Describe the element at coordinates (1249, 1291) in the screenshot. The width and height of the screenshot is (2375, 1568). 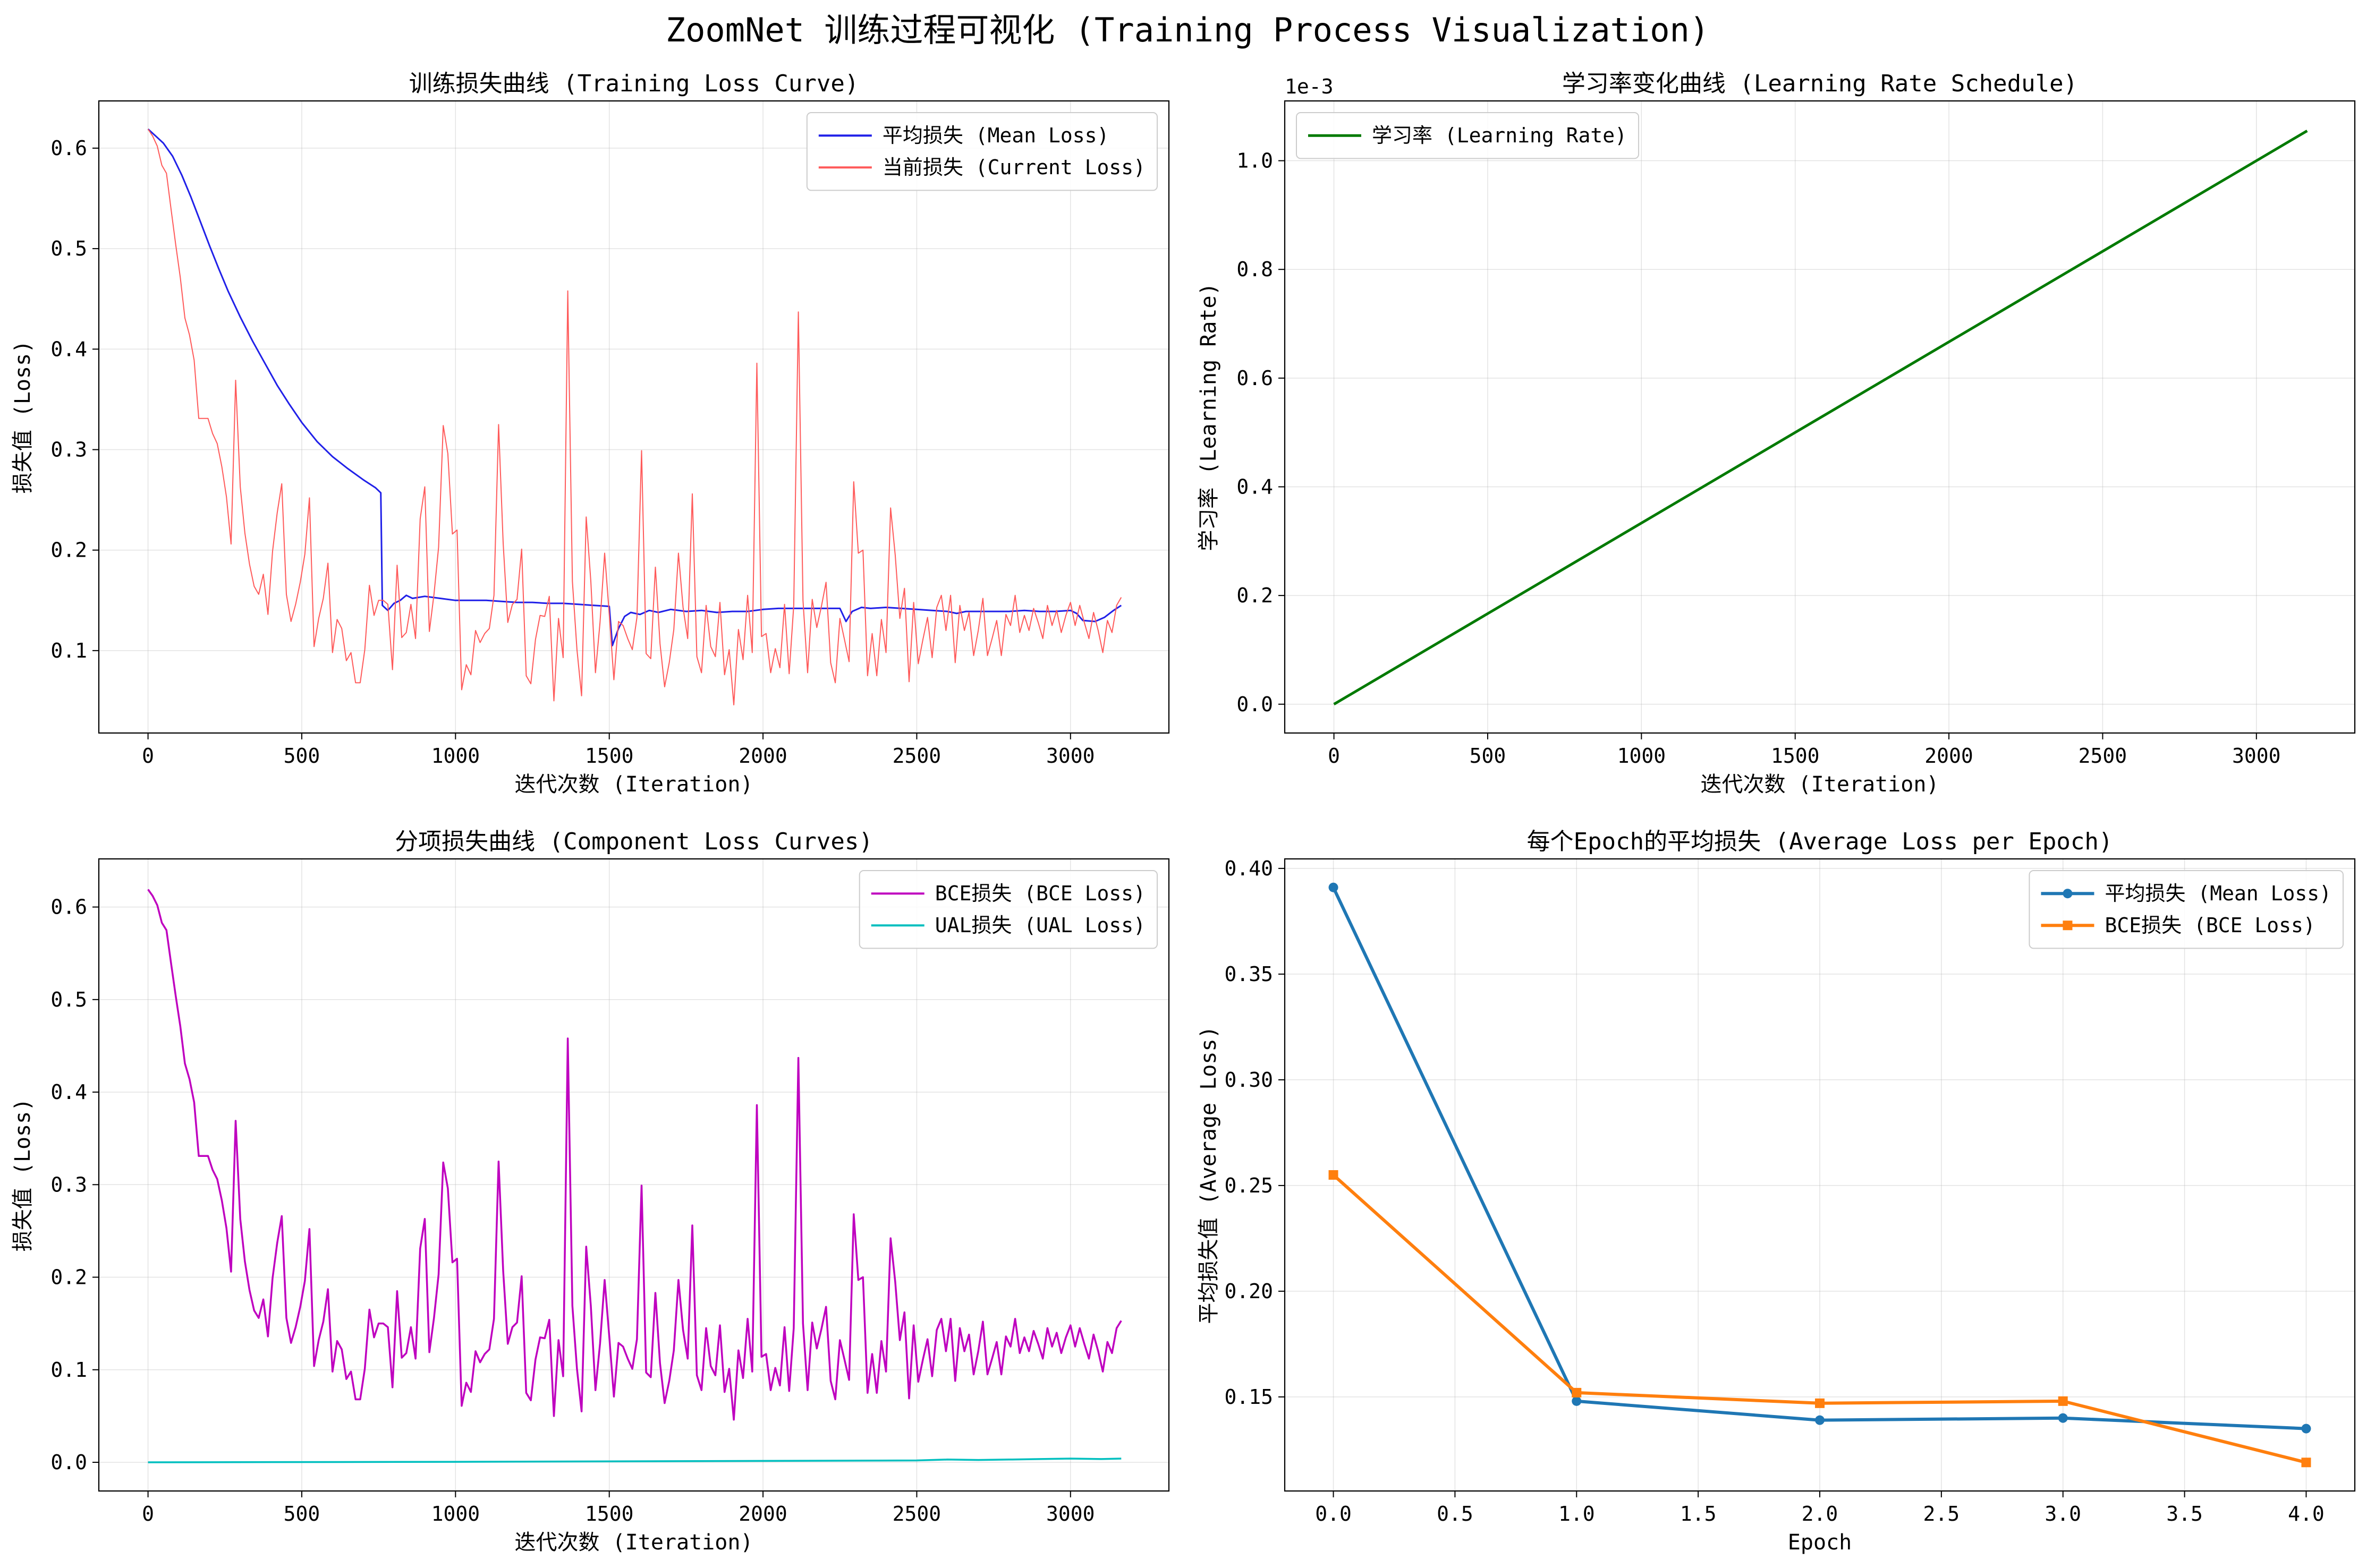
I see `y-tick-label: 0.20` at that location.